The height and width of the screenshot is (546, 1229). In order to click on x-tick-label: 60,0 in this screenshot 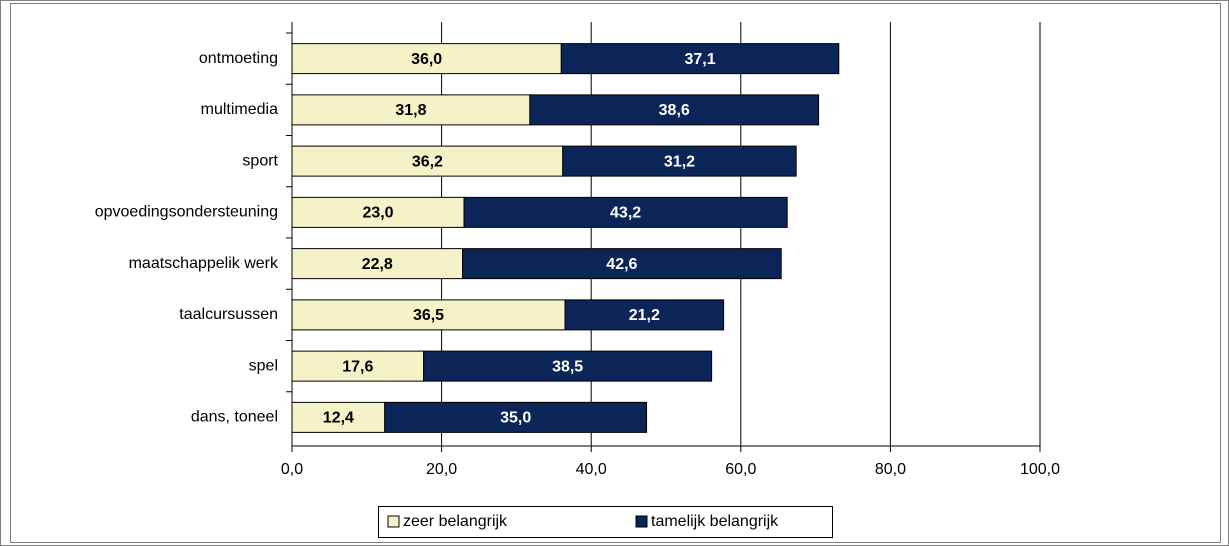, I will do `click(740, 469)`.